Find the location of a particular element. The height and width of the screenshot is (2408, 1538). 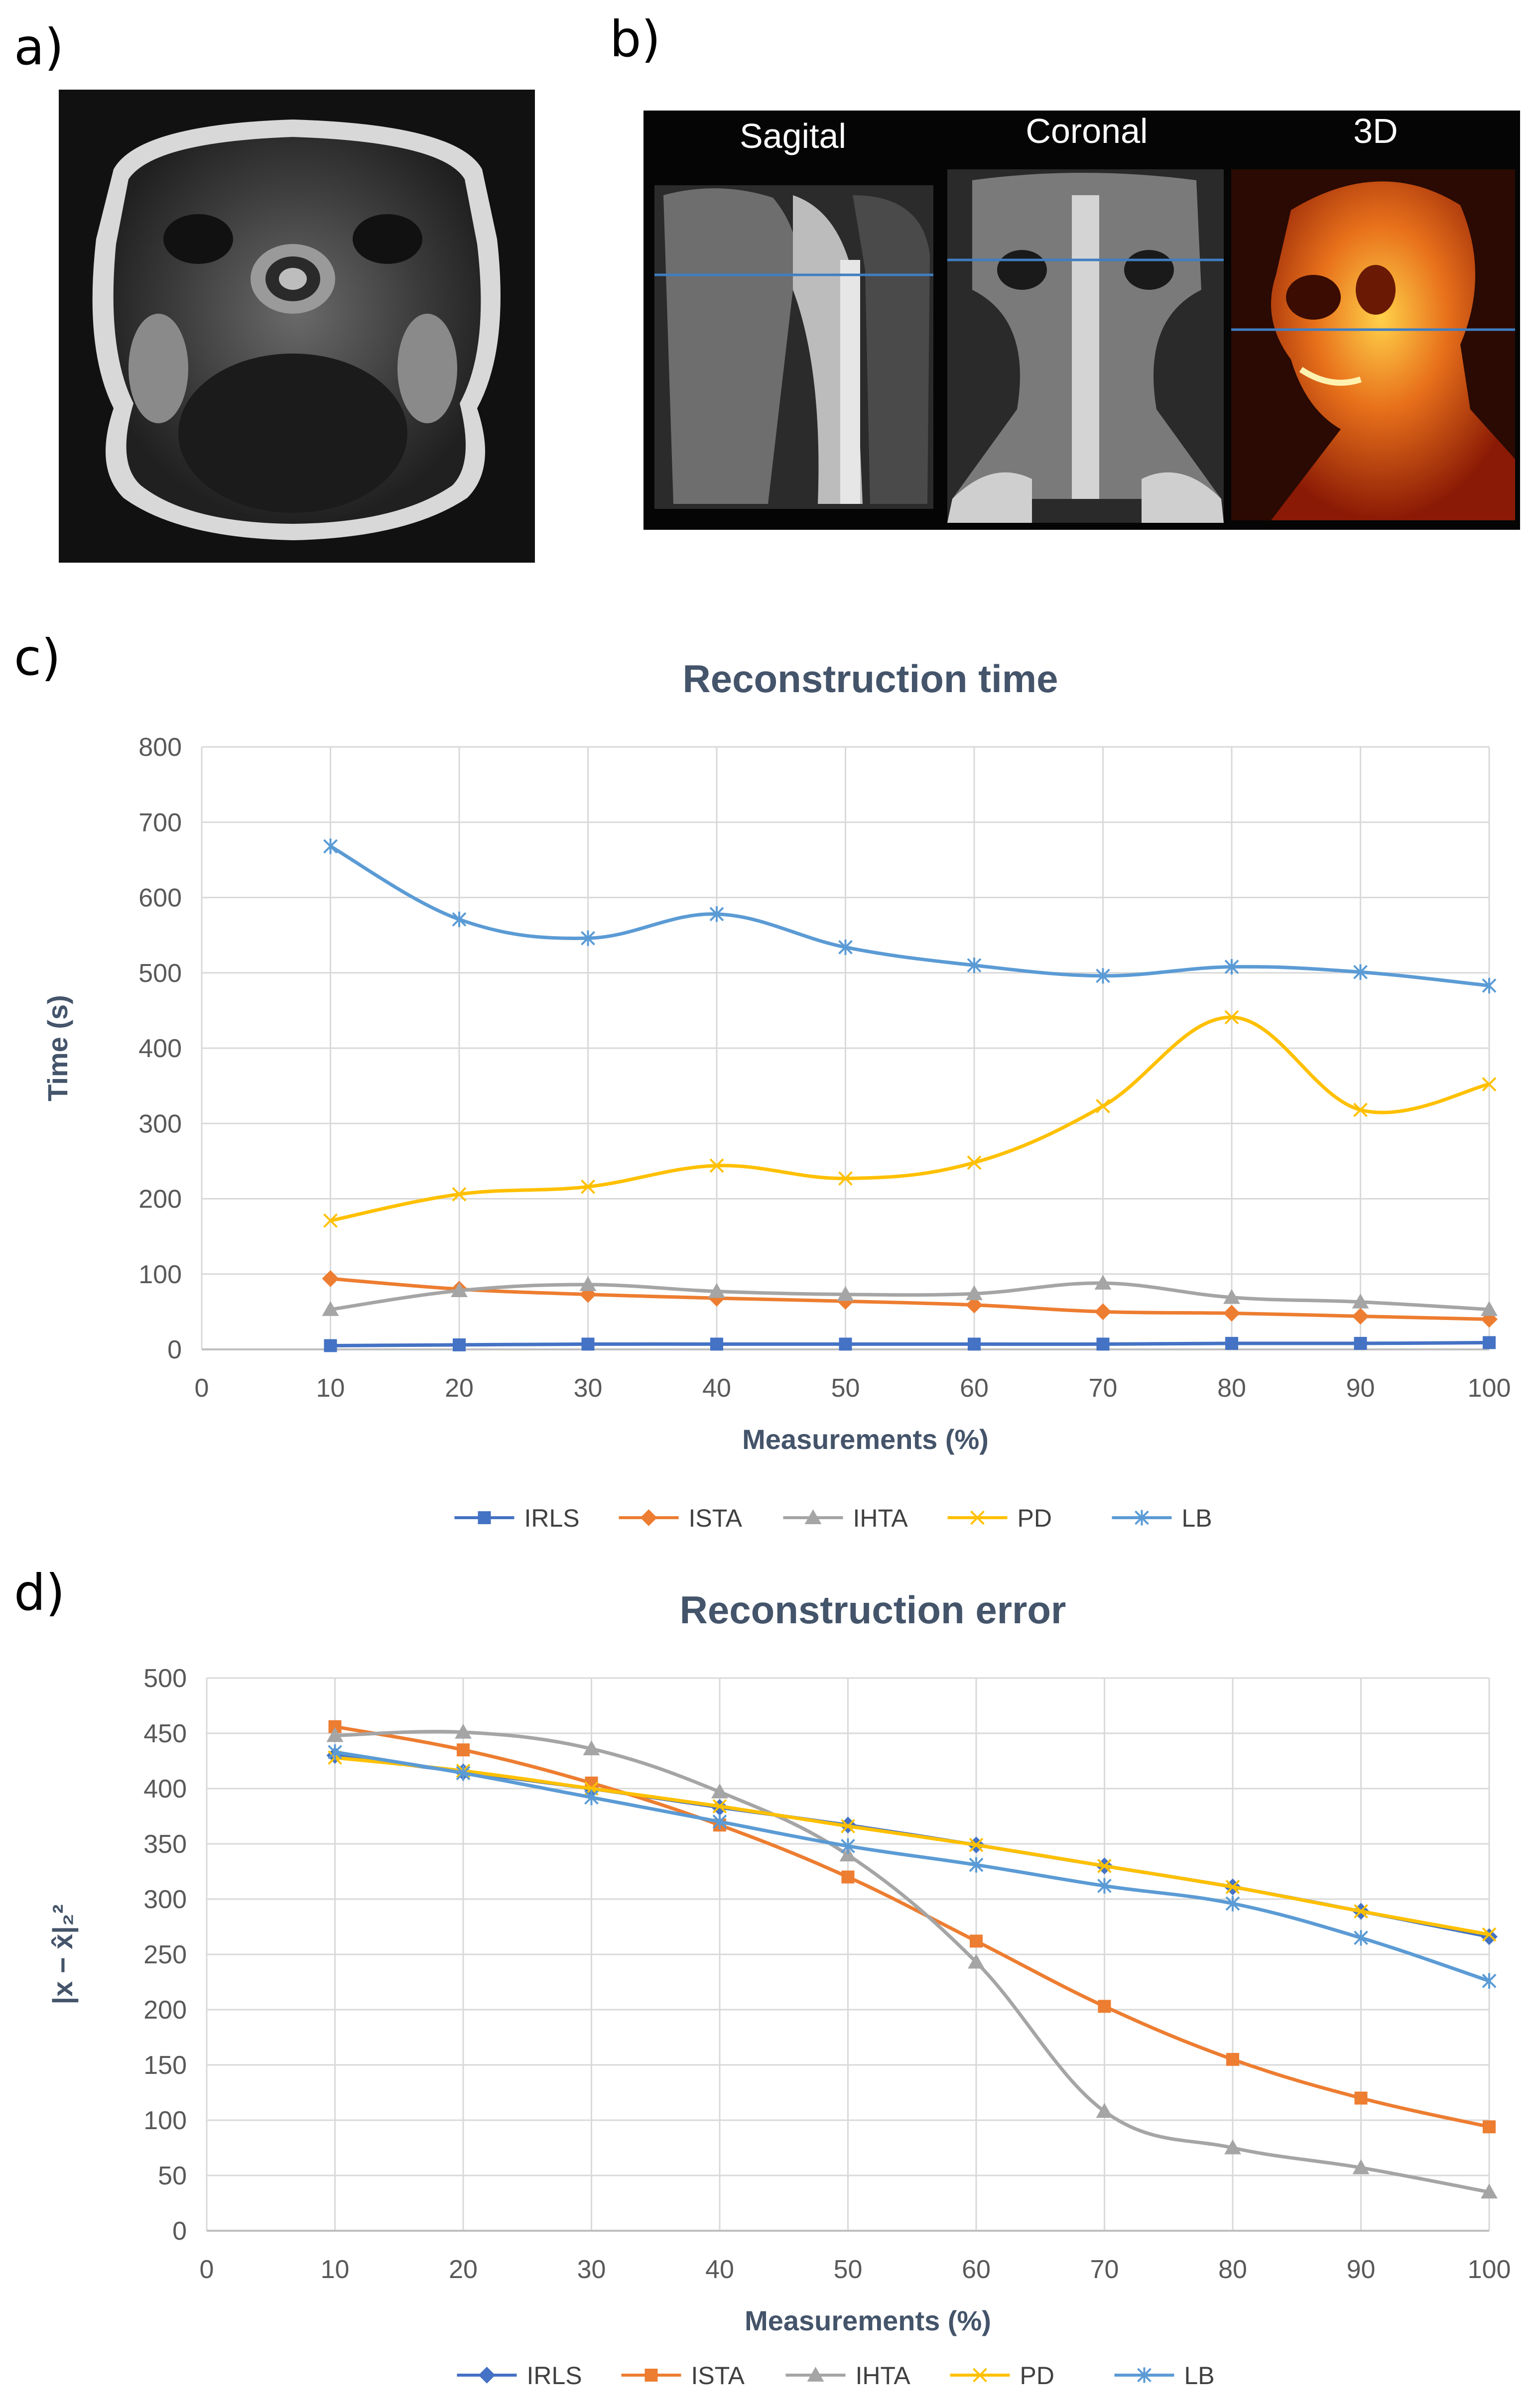

error-x-tick-label: 50 is located at coordinates (849, 2269).